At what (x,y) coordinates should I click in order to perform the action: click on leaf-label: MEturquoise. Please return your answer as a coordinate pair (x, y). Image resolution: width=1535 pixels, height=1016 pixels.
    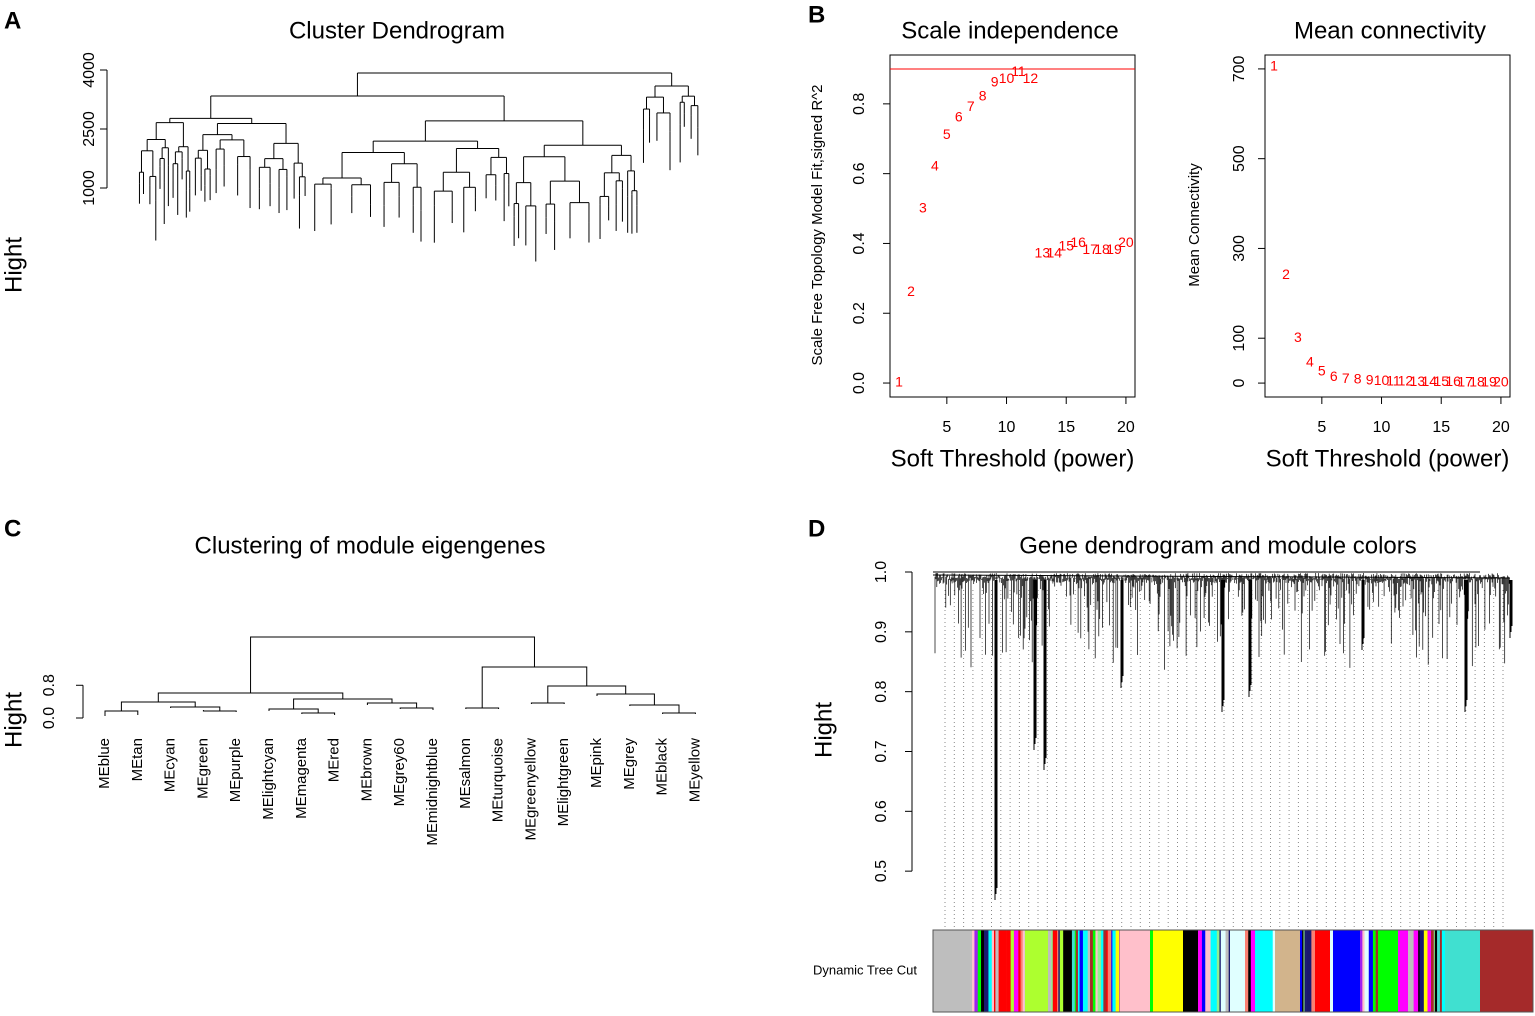
    Looking at the image, I should click on (498, 780).